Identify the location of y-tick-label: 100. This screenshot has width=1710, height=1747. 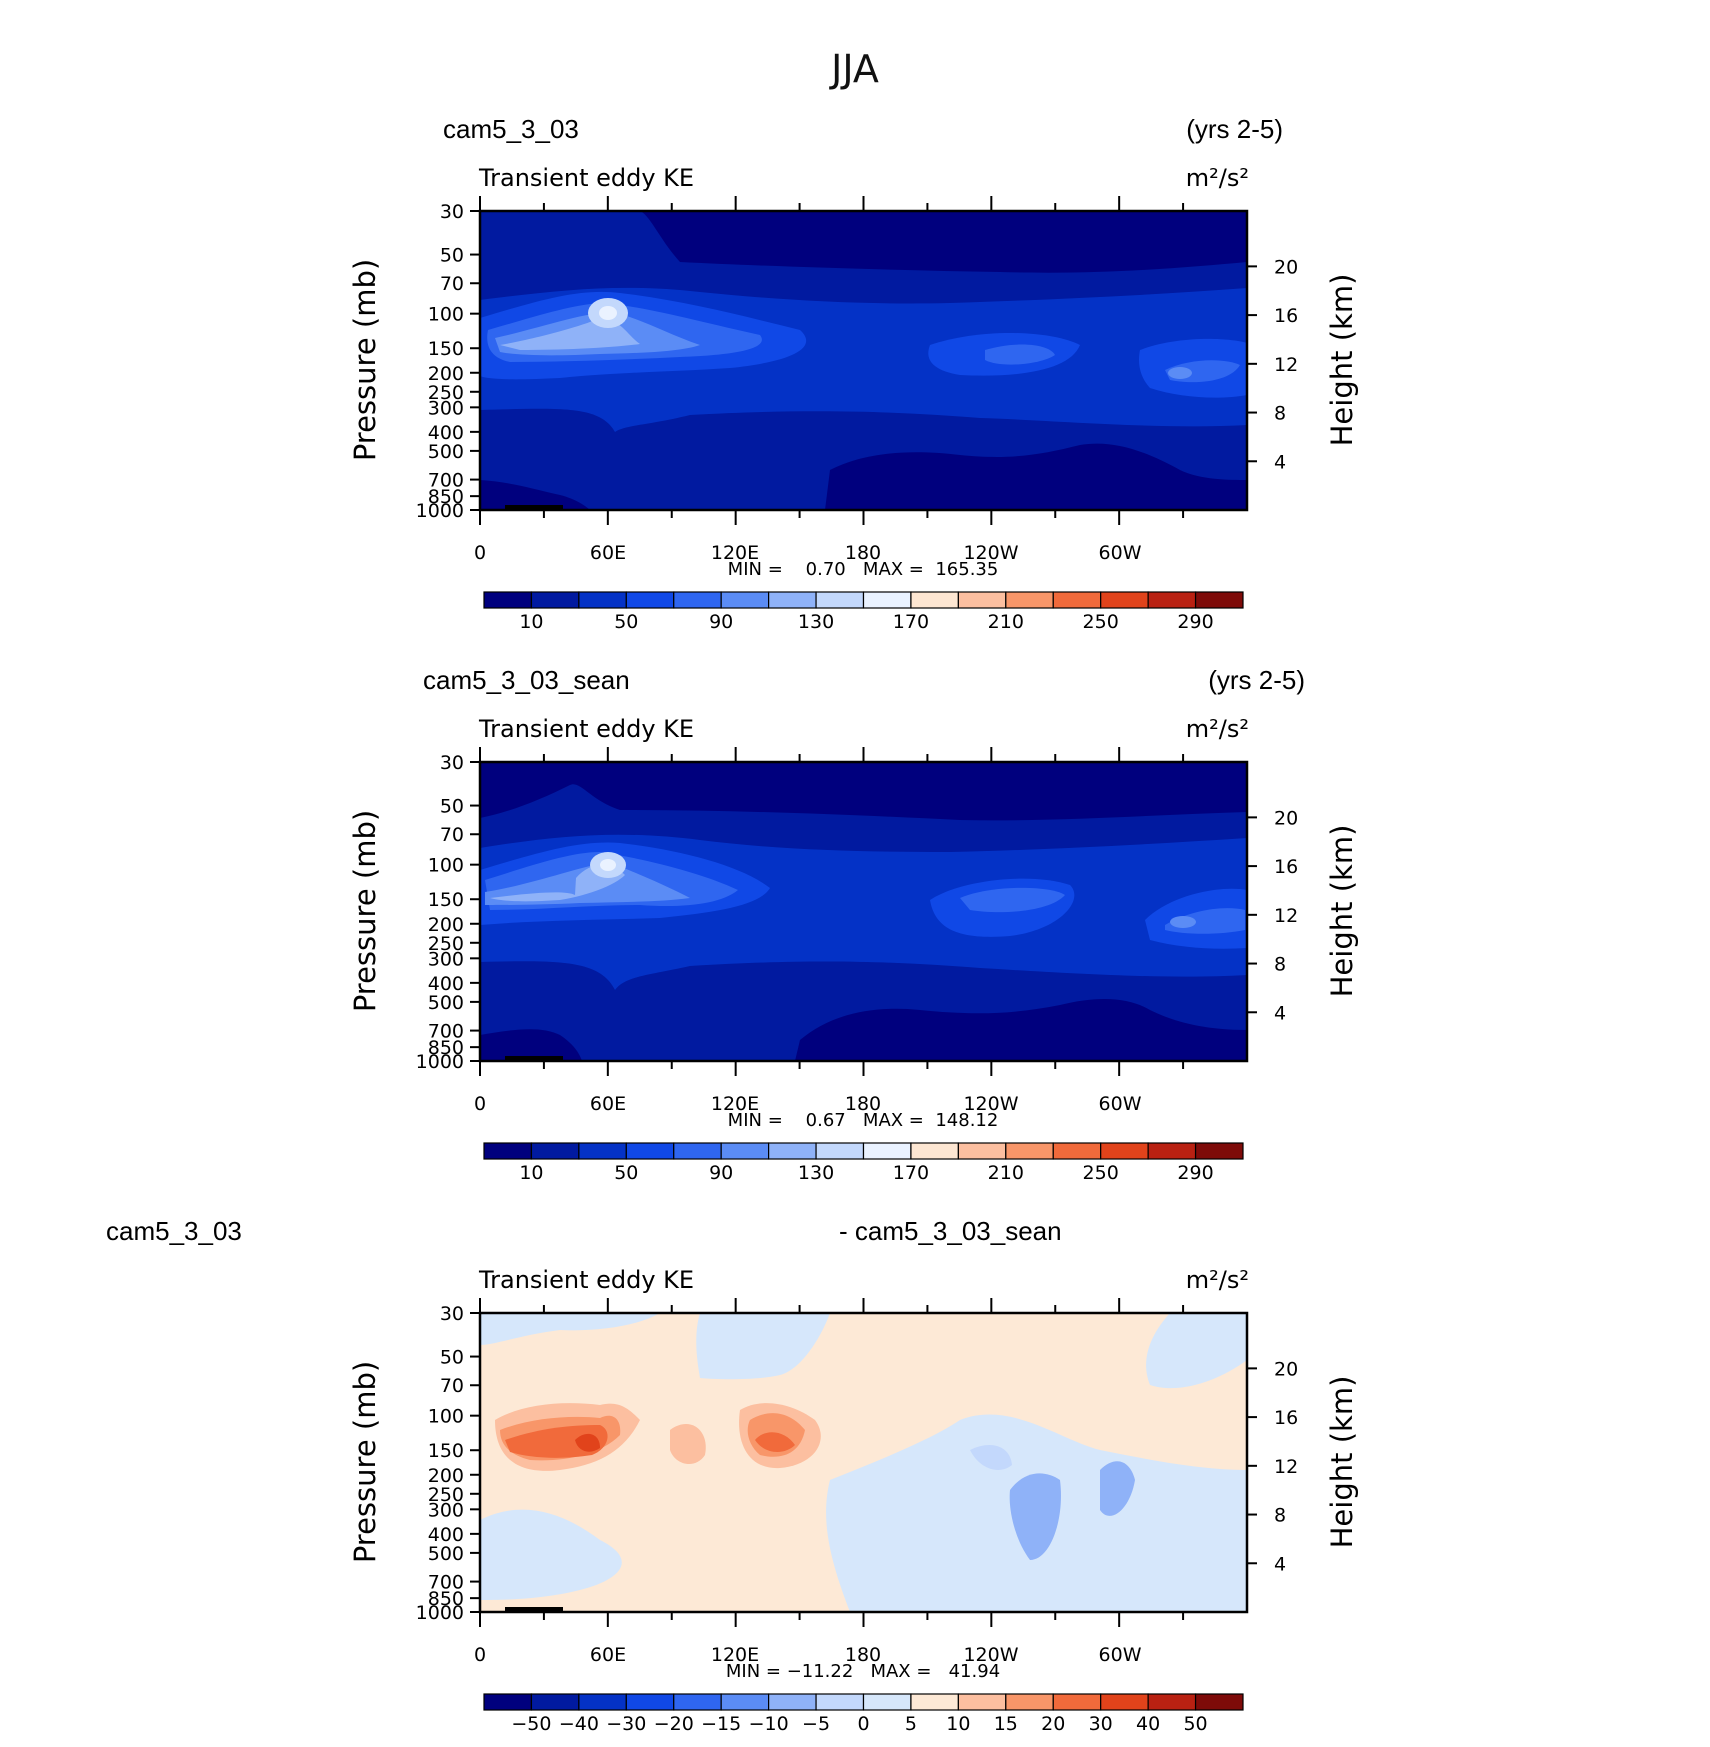
(446, 315).